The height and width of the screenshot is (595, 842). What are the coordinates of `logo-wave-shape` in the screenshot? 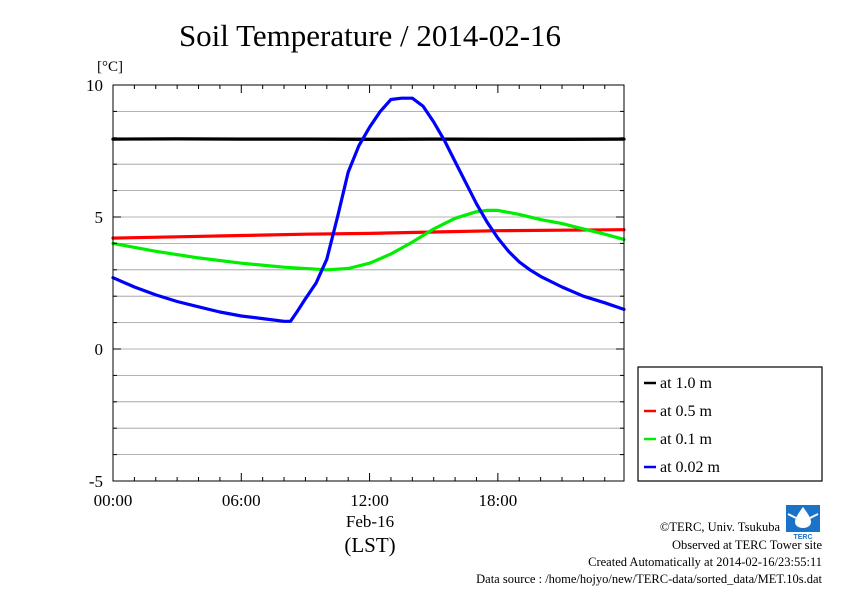 It's located at (803, 516).